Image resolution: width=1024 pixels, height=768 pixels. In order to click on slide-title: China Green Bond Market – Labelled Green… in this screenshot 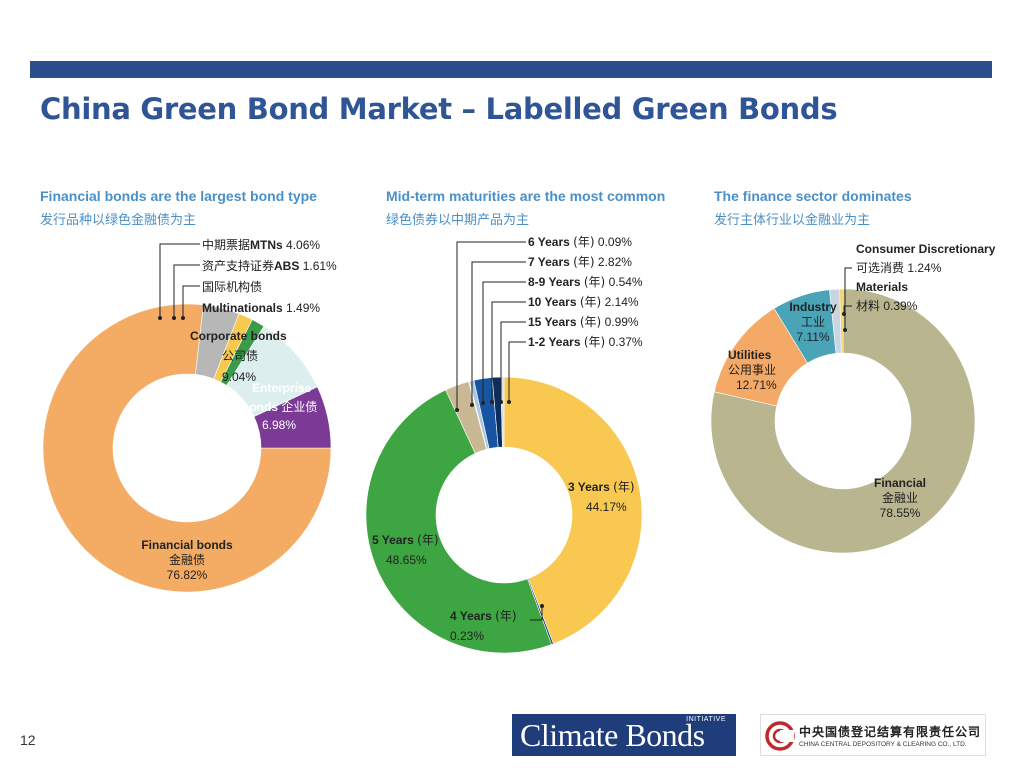, I will do `click(439, 109)`.